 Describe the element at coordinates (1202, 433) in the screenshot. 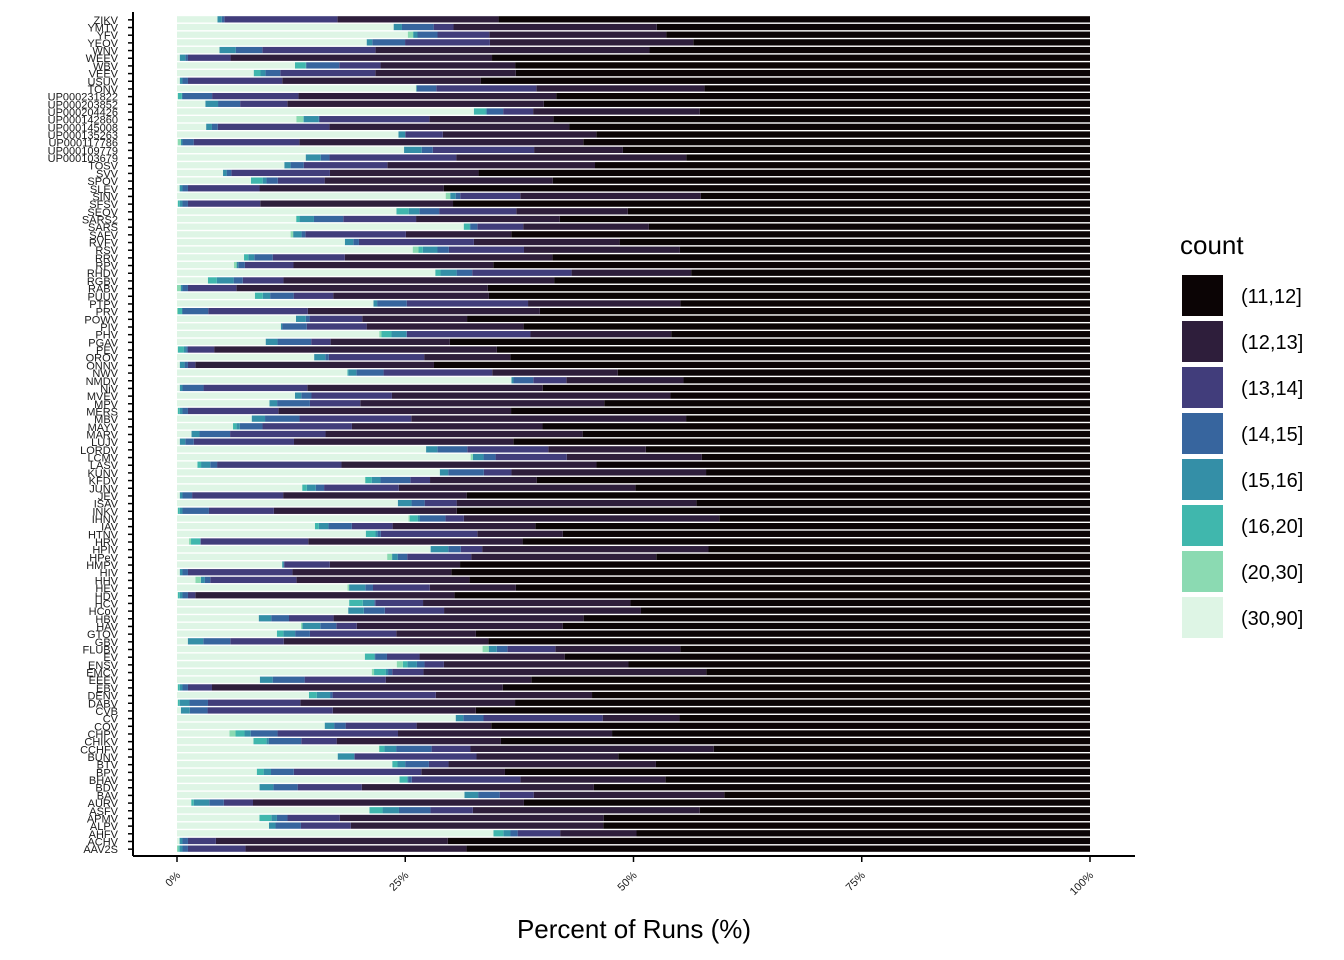

I see `legend-key` at that location.